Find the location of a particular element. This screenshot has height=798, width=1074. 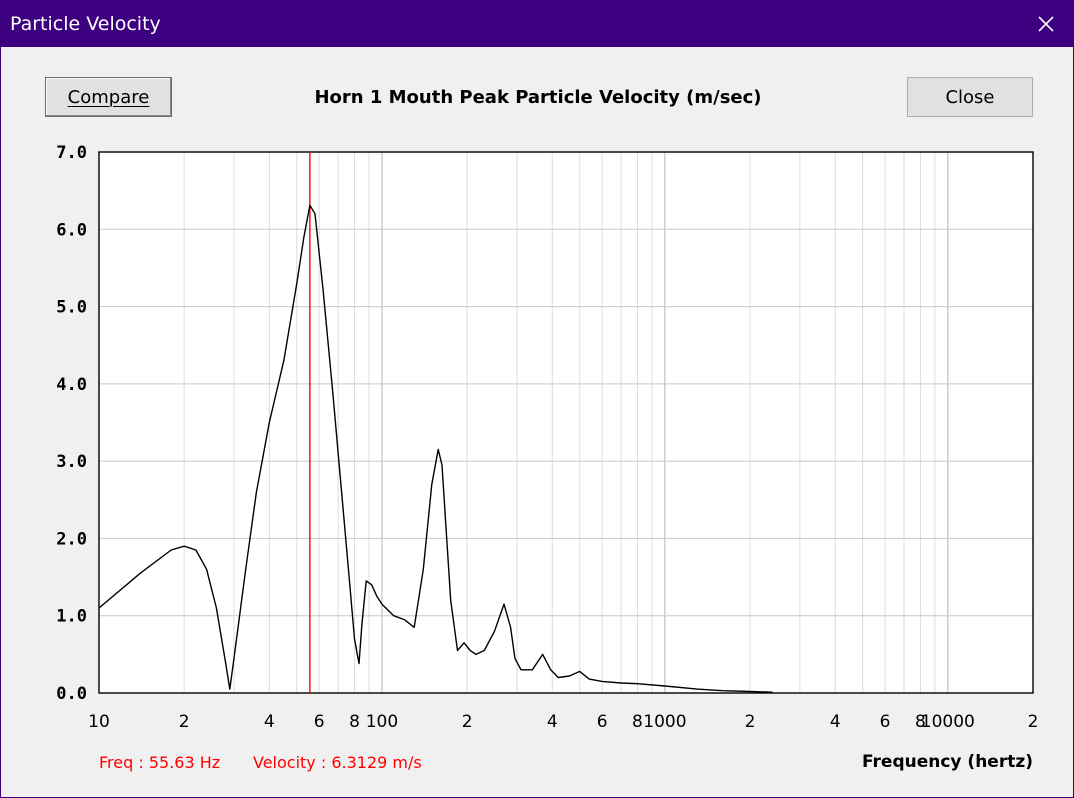

velocity-readout: Velocity : 6.3129 m/s is located at coordinates (337, 762).